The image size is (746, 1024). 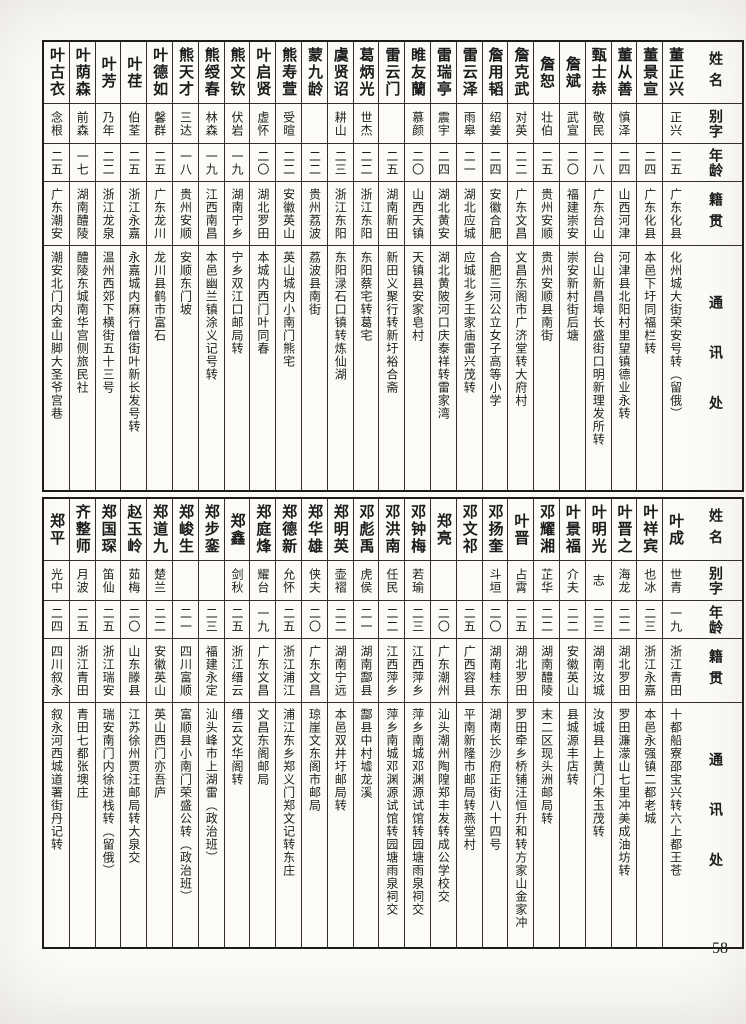 What do you see at coordinates (81, 723) in the screenshot?
I see `entry-column: 齐整师 月波 二五 浙江青田 青田七都张墺庄` at bounding box center [81, 723].